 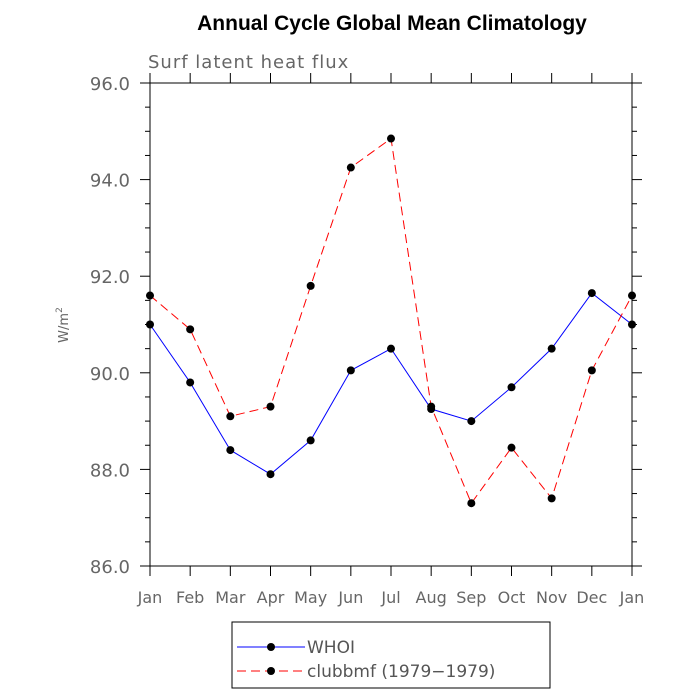 I want to click on legend-label-1: WHOI, so click(x=331, y=648).